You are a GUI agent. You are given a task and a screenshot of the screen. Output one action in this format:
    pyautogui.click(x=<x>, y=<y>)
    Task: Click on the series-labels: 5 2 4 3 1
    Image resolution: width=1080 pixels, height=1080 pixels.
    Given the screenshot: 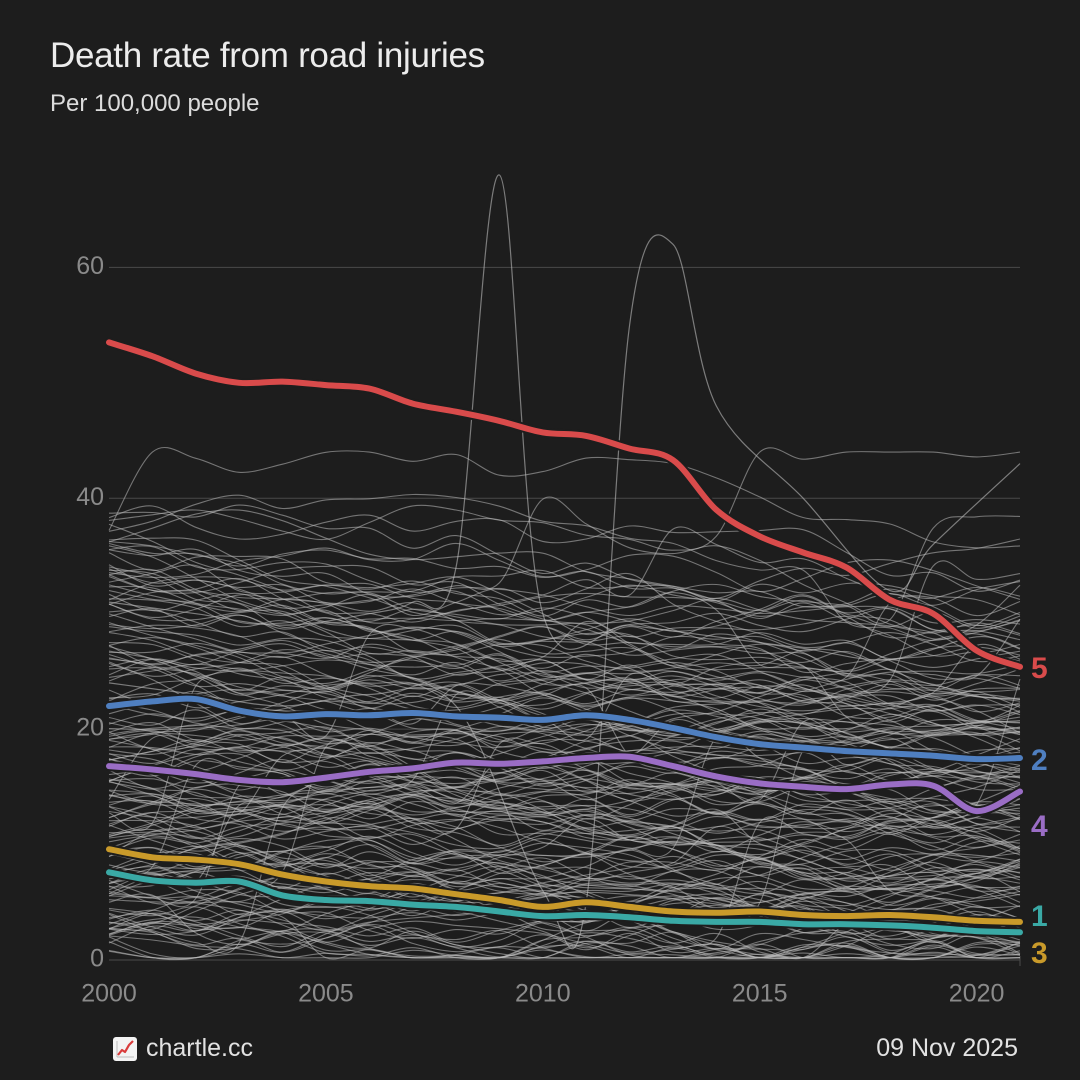 What is the action you would take?
    pyautogui.click(x=1039, y=811)
    